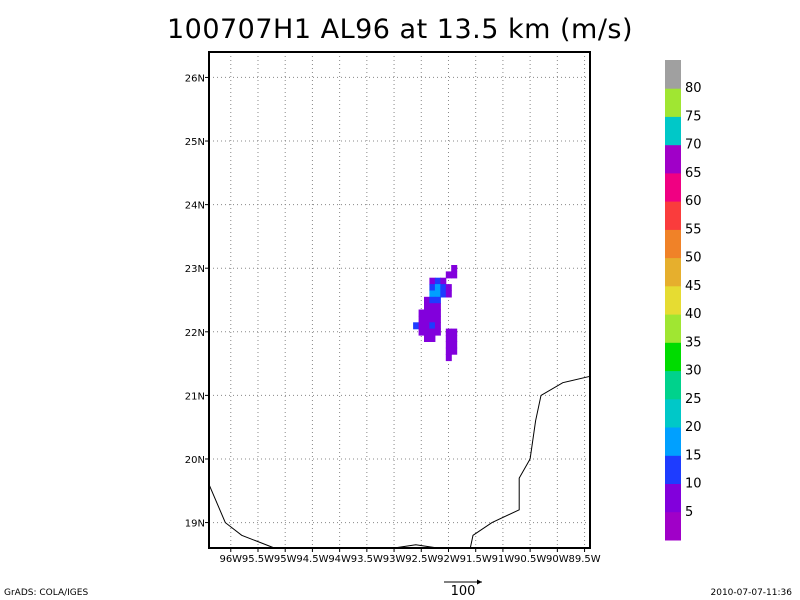  Describe the element at coordinates (693, 201) in the screenshot. I see `colorbar-label: 60` at that location.